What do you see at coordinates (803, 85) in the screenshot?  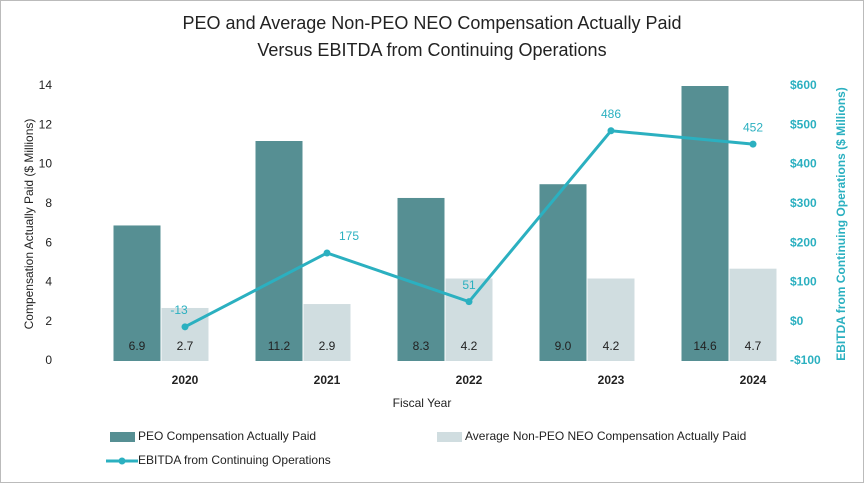 I see `y2-tick-label: $600` at bounding box center [803, 85].